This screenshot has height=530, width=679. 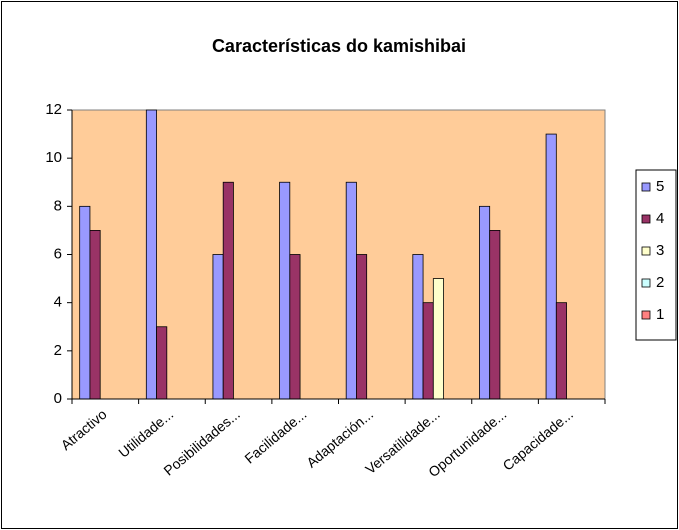 I want to click on y-tick-label: 12, so click(x=53, y=109).